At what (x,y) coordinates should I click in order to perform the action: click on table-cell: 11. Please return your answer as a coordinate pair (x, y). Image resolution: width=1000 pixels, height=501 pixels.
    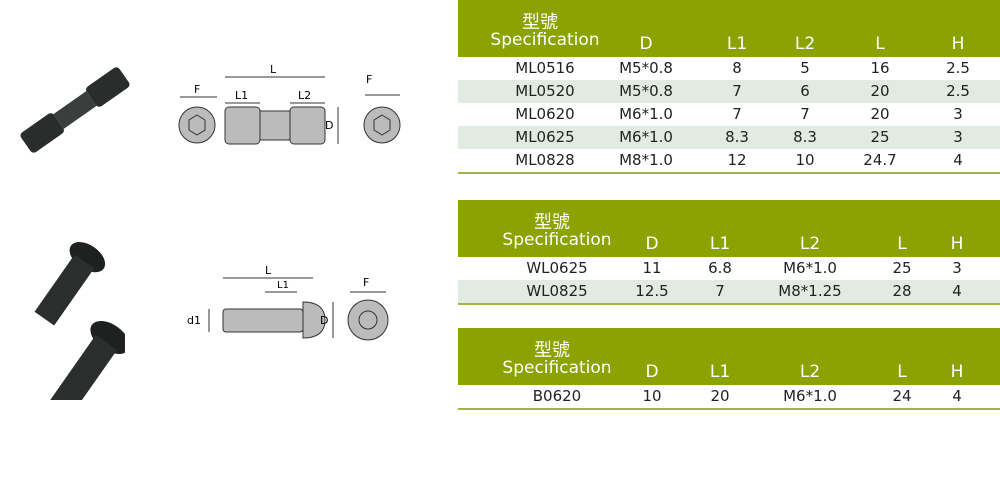
    Looking at the image, I should click on (652, 268).